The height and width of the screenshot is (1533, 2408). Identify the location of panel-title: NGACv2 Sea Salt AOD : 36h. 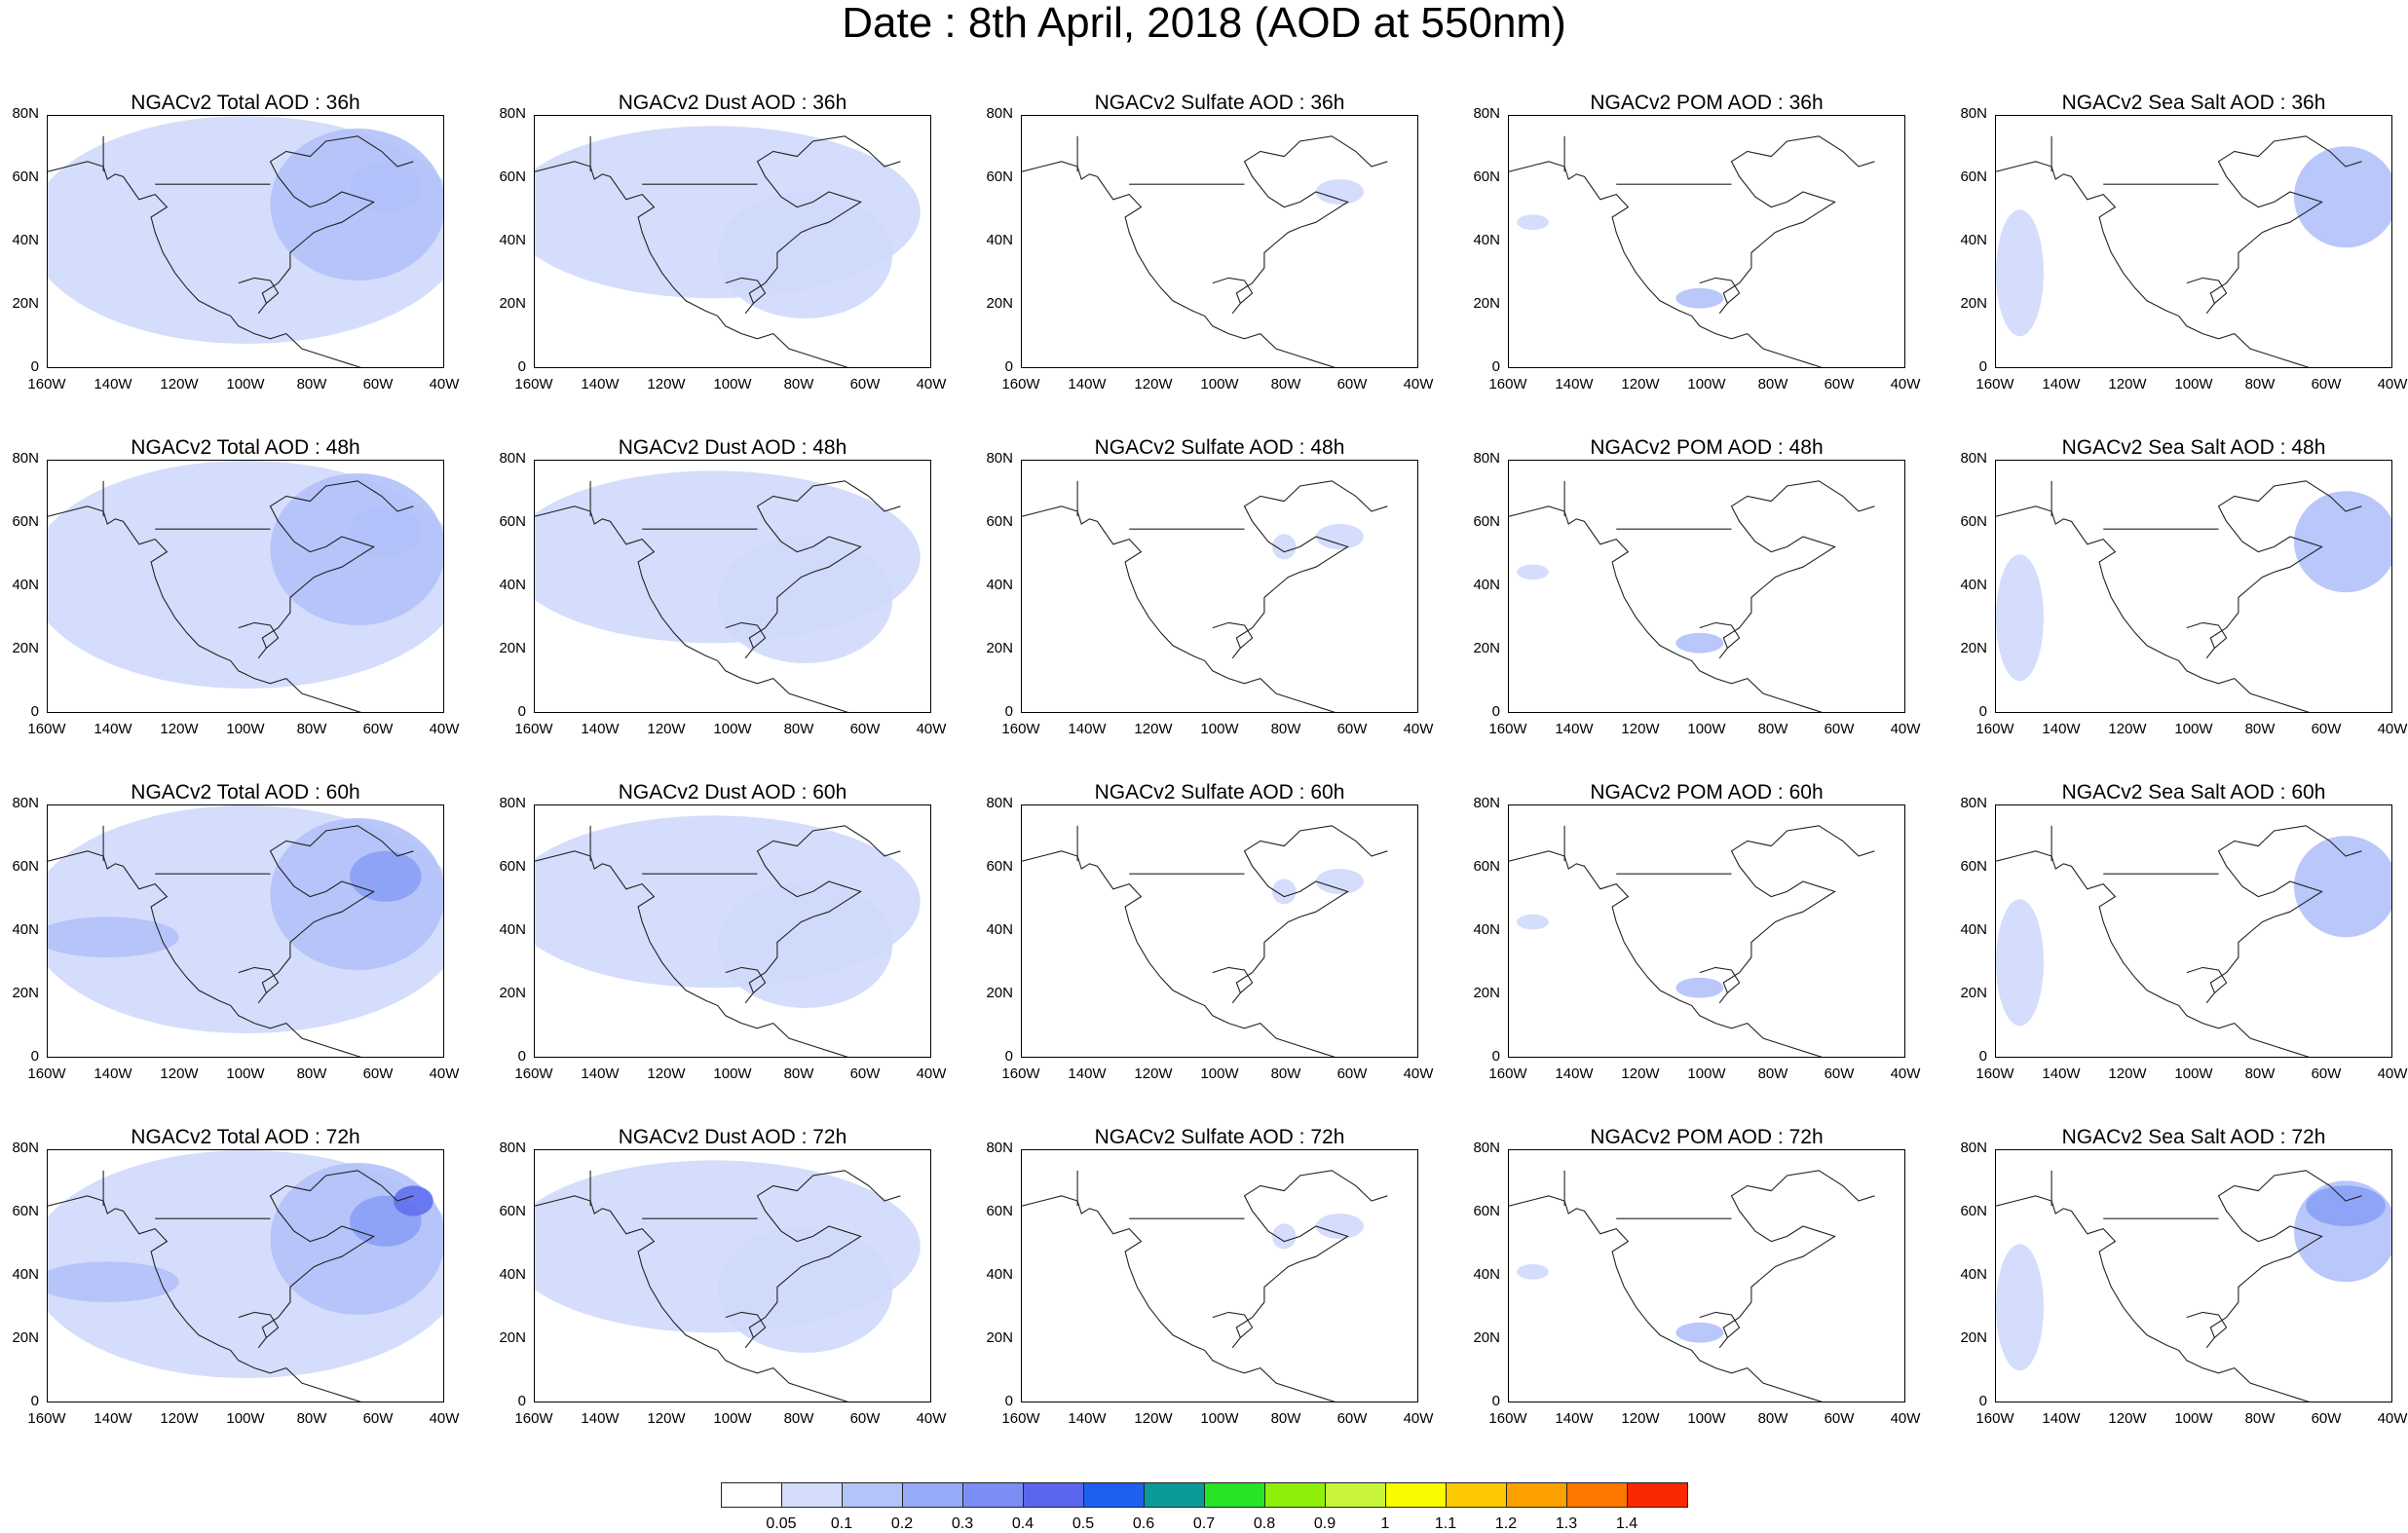
(2193, 103).